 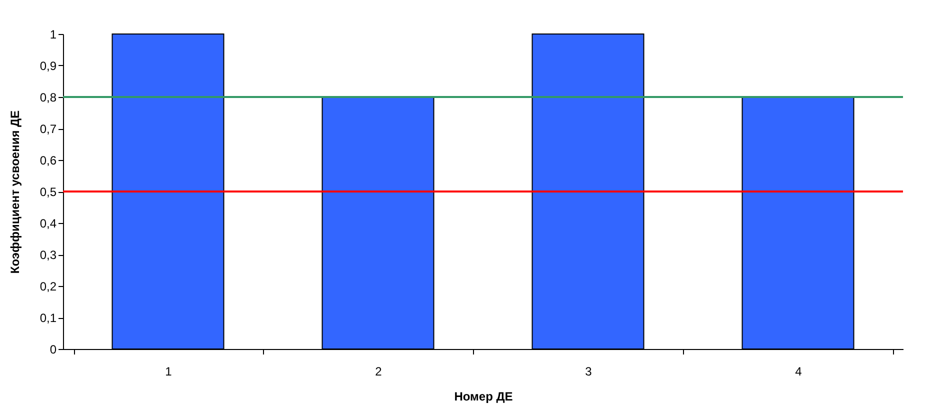 What do you see at coordinates (483, 397) in the screenshot?
I see `x-axis-title: Номер ДЕ` at bounding box center [483, 397].